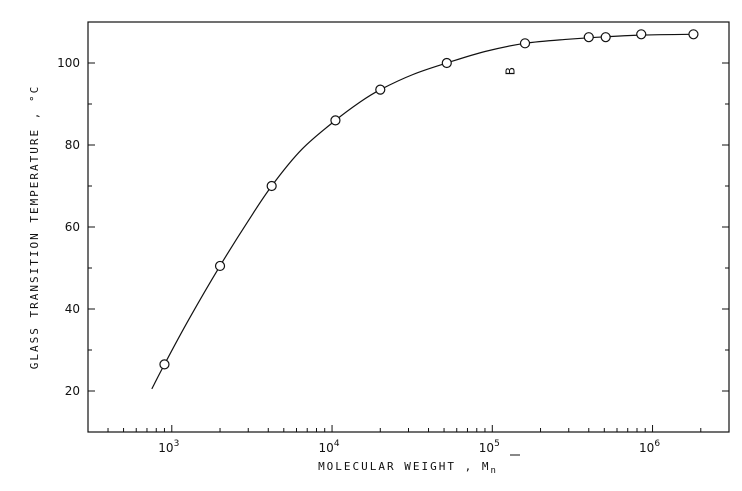 The image size is (742, 491). Describe the element at coordinates (489, 447) in the screenshot. I see `x-tick-label: 10⁵` at that location.